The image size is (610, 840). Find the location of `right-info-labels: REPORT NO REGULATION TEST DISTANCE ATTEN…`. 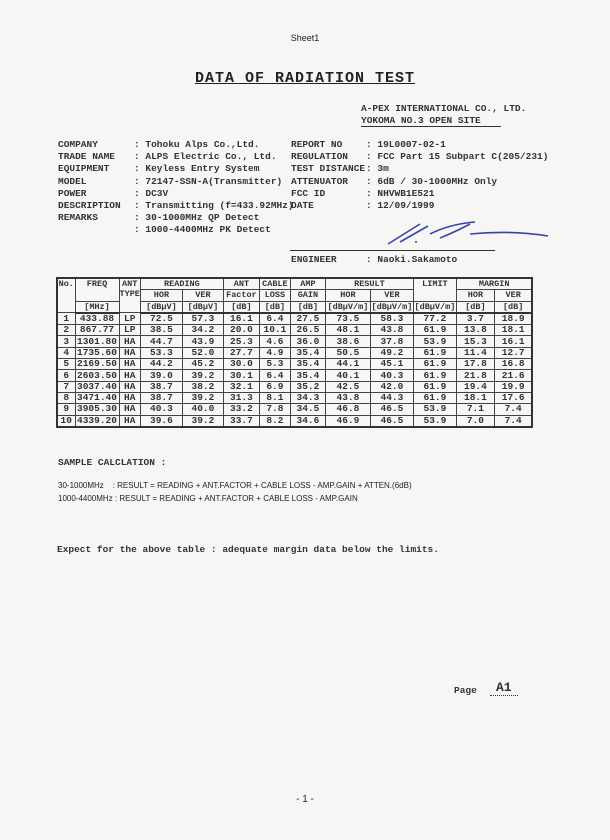

right-info-labels: REPORT NO REGULATION TEST DISTANCE ATTEN… is located at coordinates (328, 175).